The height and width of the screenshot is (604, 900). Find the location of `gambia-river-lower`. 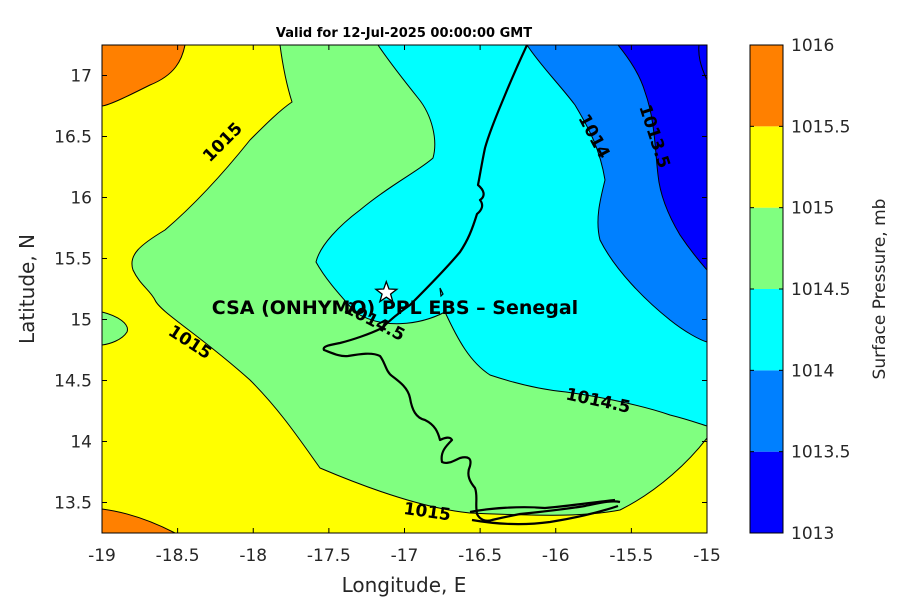

gambia-river-lower is located at coordinates (545, 515).